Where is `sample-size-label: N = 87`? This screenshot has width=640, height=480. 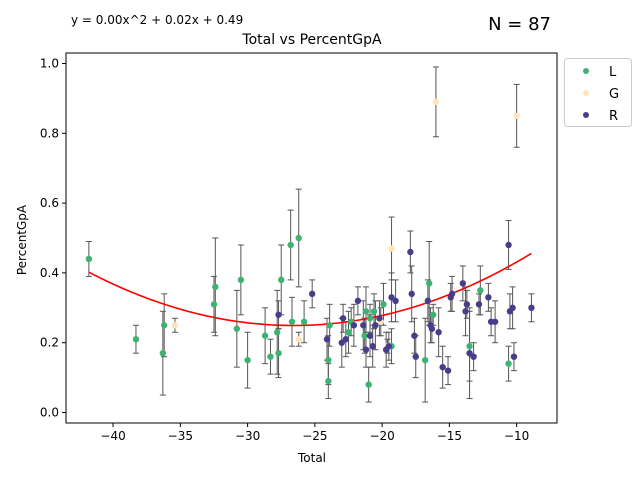
sample-size-label: N = 87 is located at coordinates (519, 24).